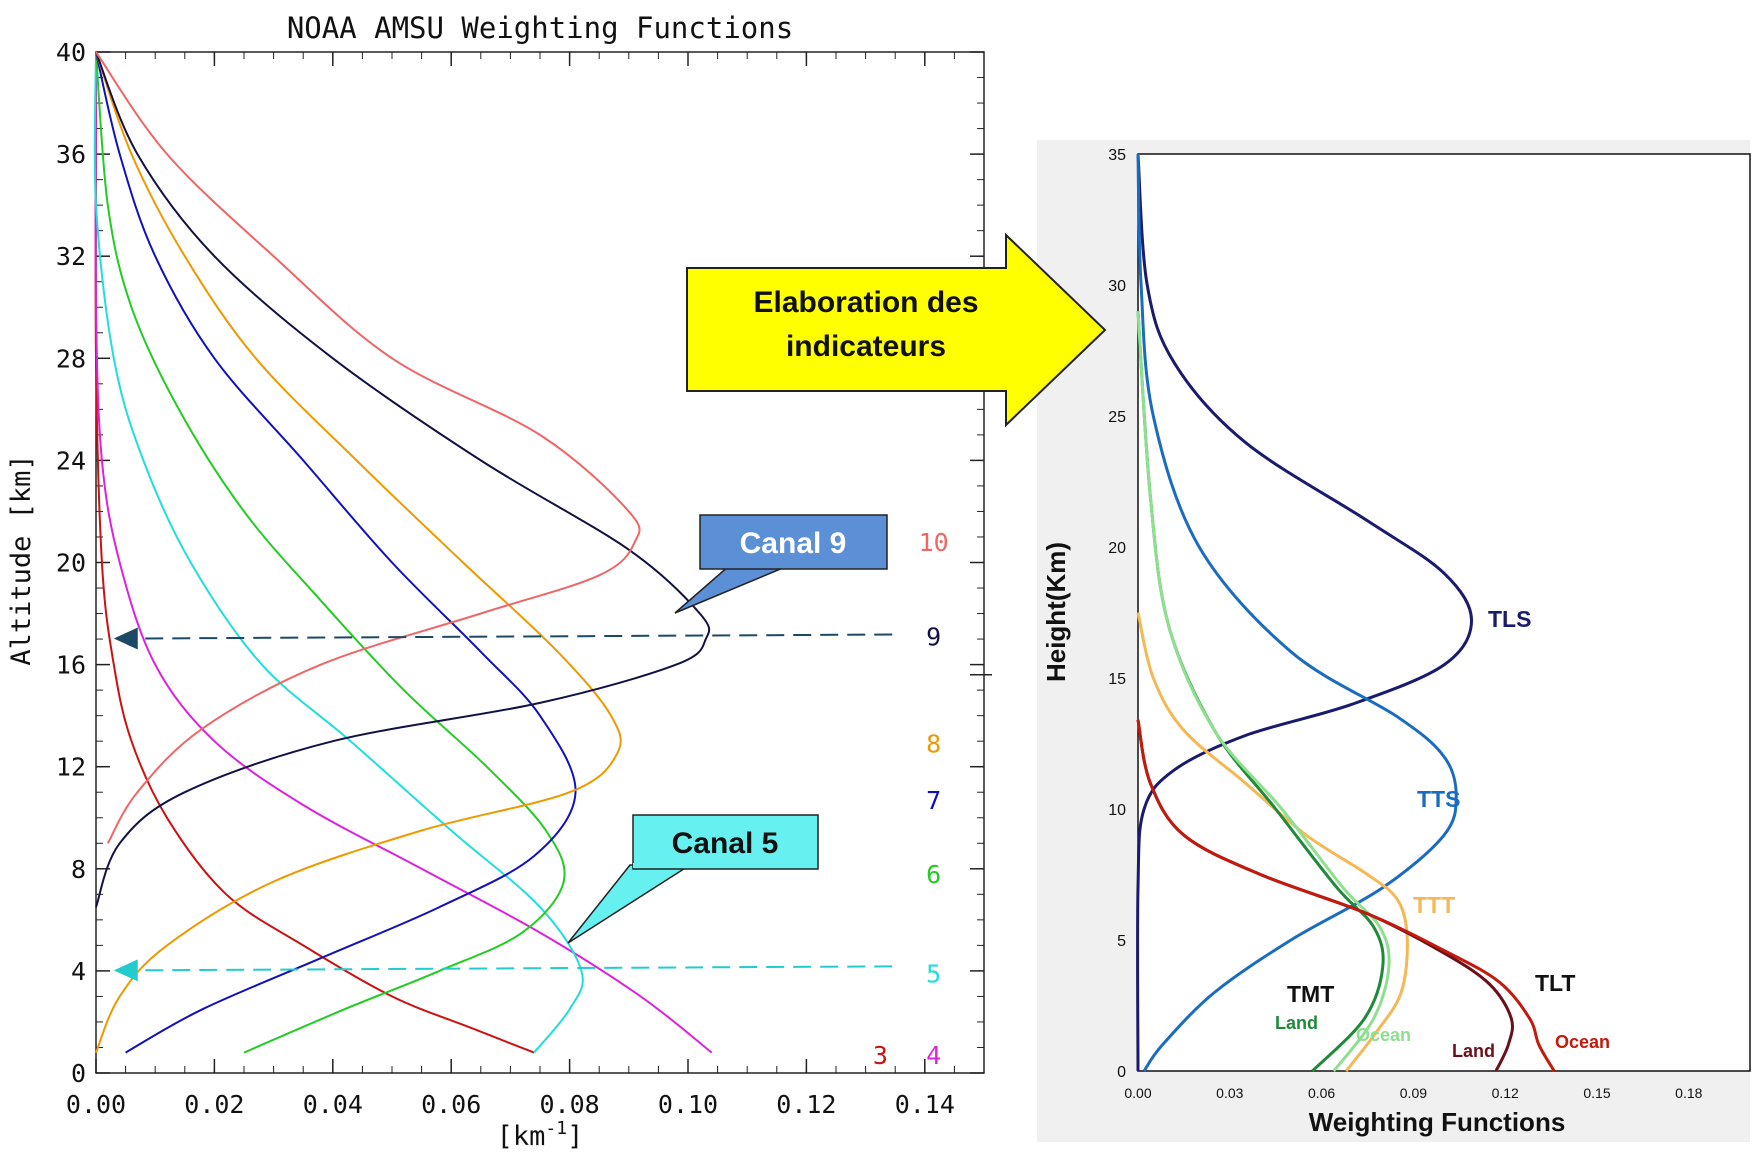 The width and height of the screenshot is (1760, 1165). I want to click on callout-canal-9-box, so click(793, 542).